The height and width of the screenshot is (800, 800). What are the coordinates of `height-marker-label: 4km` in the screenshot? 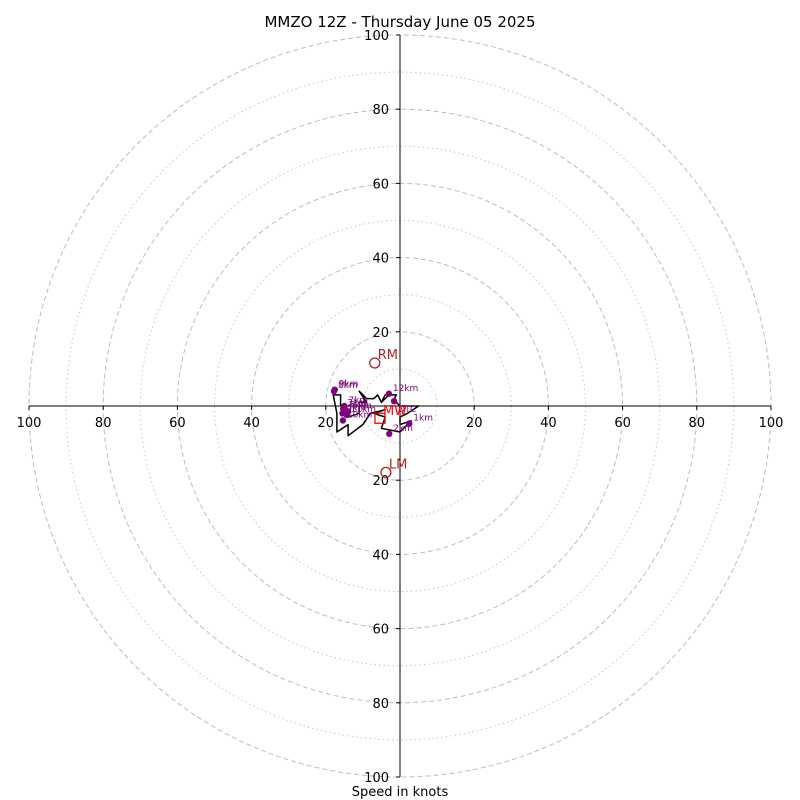 It's located at (356, 408).